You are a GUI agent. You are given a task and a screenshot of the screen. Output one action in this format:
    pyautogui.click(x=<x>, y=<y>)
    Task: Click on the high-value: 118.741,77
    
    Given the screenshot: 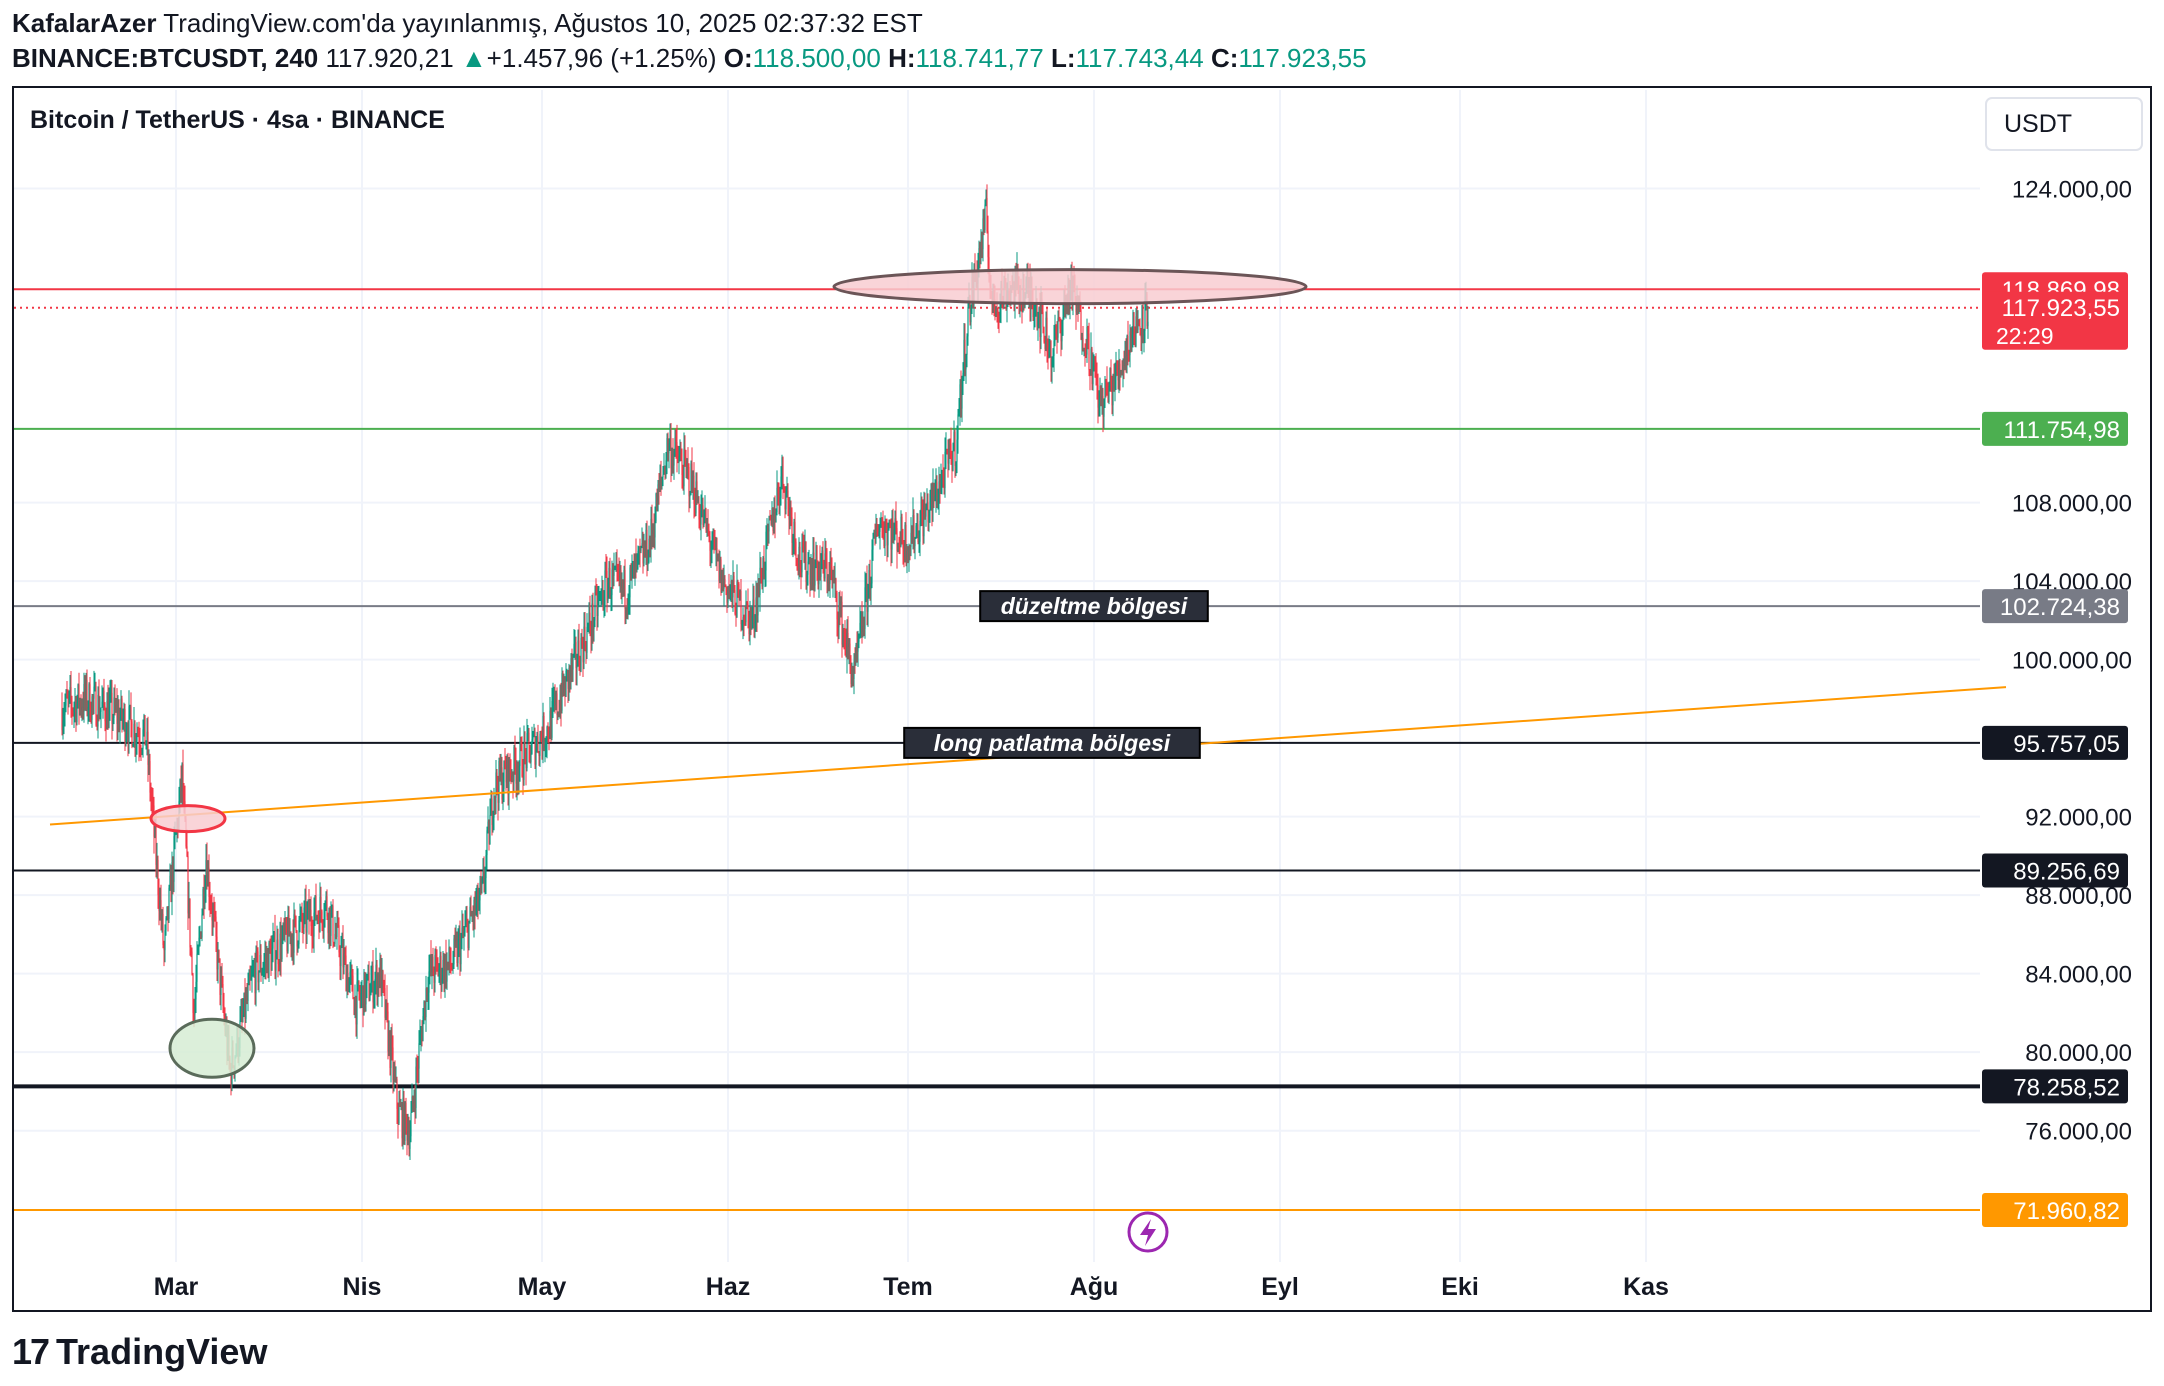 What is the action you would take?
    pyautogui.click(x=979, y=58)
    